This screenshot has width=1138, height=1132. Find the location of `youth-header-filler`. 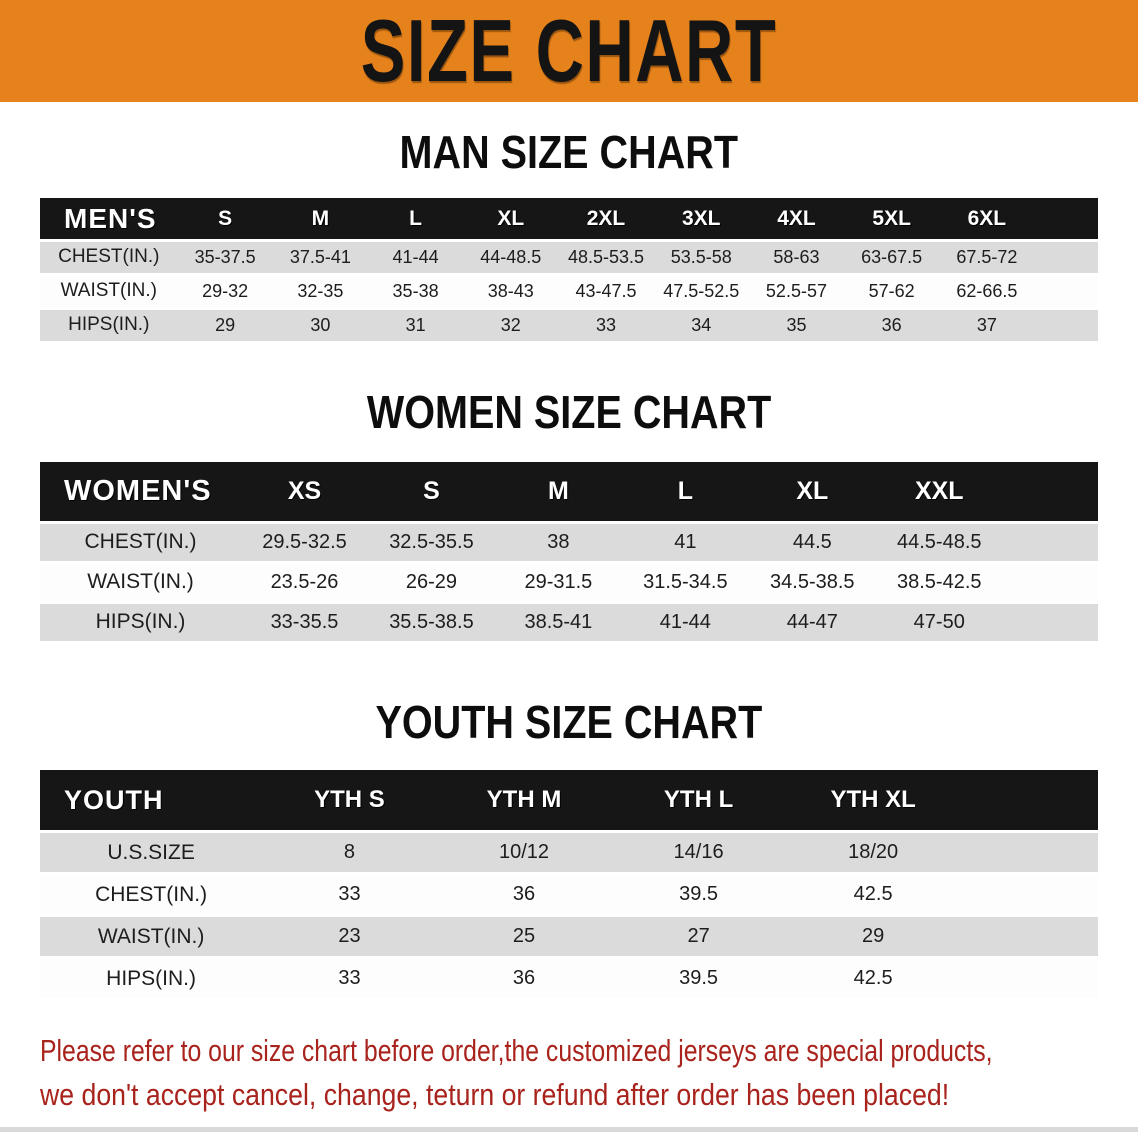

youth-header-filler is located at coordinates (1029, 801).